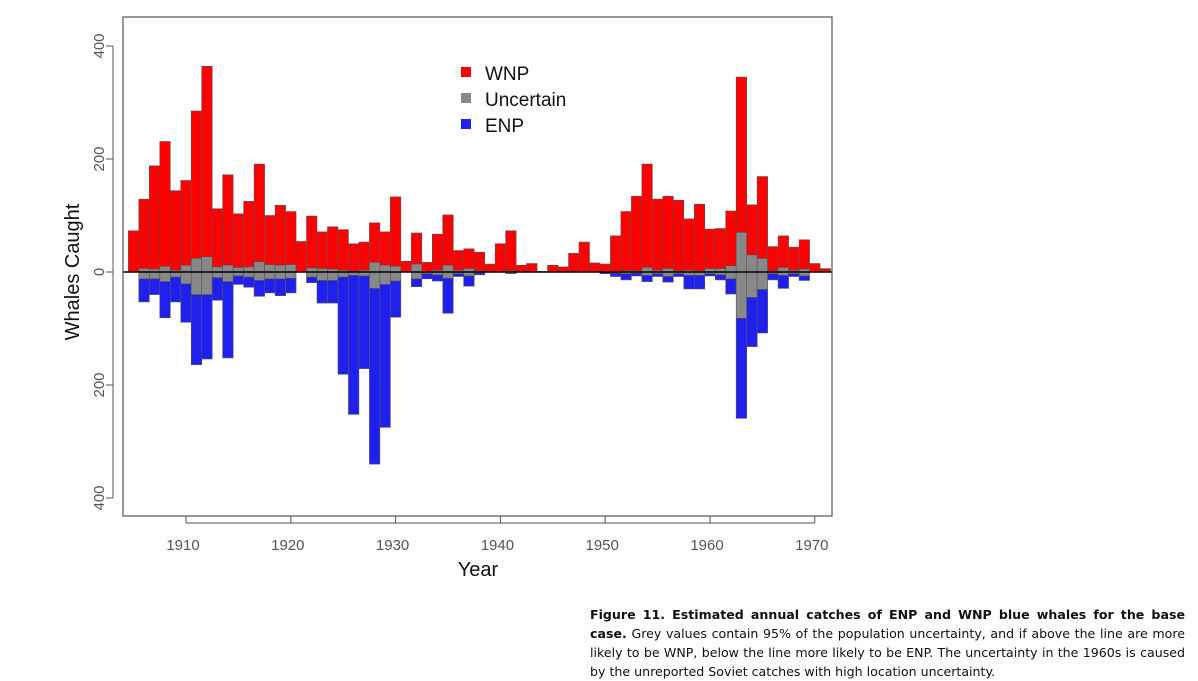 The height and width of the screenshot is (681, 1198). What do you see at coordinates (417, 268) in the screenshot?
I see `bar-uncertain-above-1932` at bounding box center [417, 268].